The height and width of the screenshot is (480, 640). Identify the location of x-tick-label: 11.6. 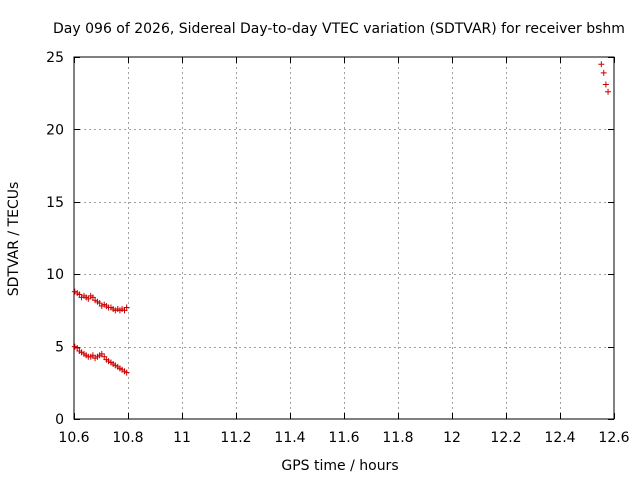
(343, 438).